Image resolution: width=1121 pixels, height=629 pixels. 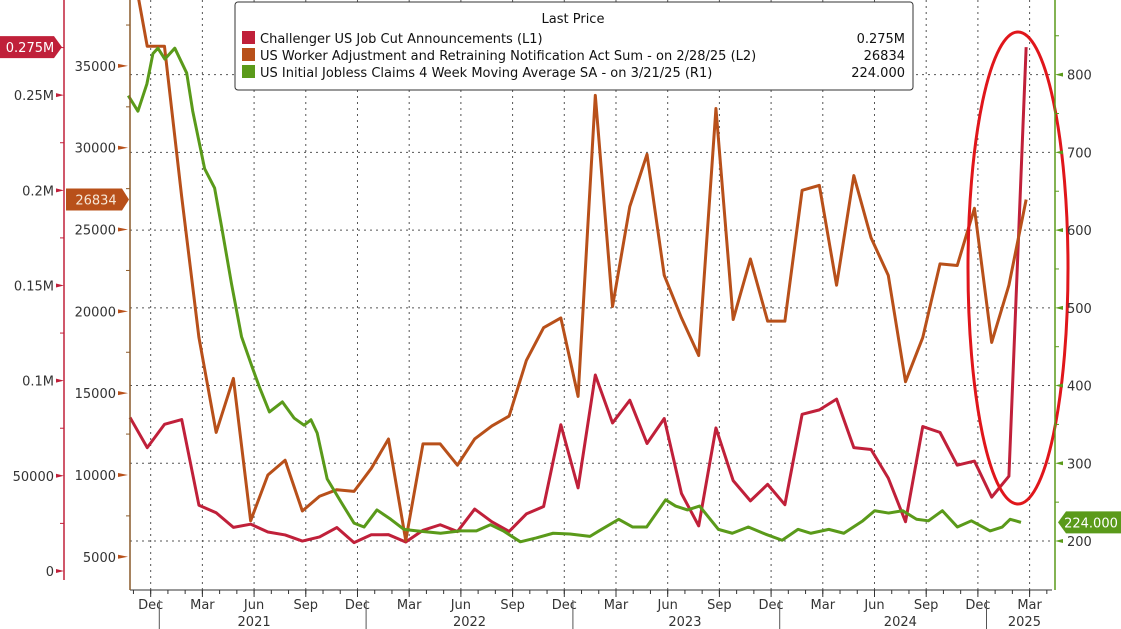 I want to click on l1-last-value-text: 0.275M, so click(x=30, y=48).